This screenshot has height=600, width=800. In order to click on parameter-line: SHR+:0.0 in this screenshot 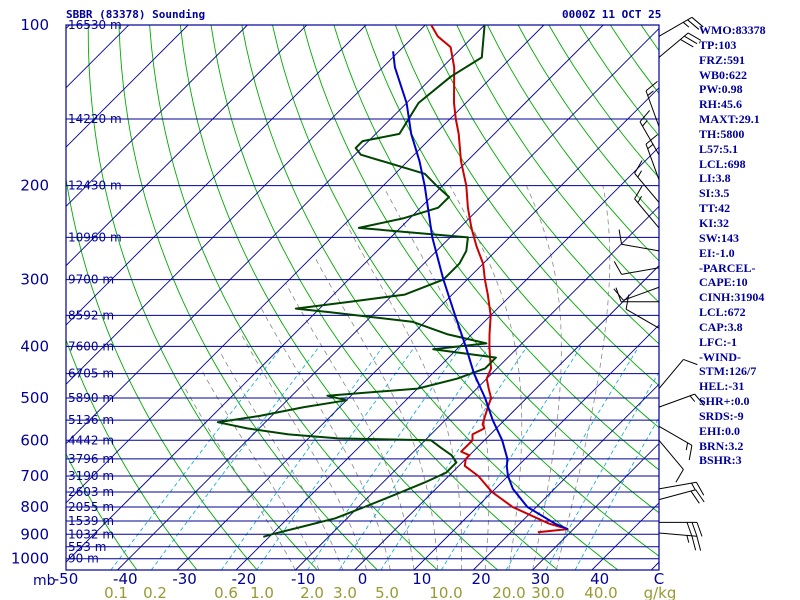, I will do `click(724, 401)`.